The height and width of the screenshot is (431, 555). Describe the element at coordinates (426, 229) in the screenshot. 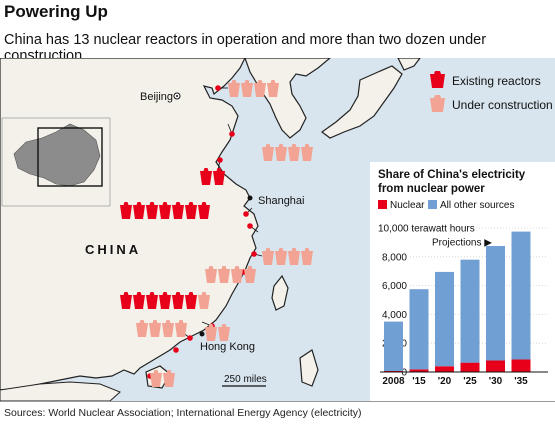

I see `y-axis-label: 10,000 terawatt hours` at that location.